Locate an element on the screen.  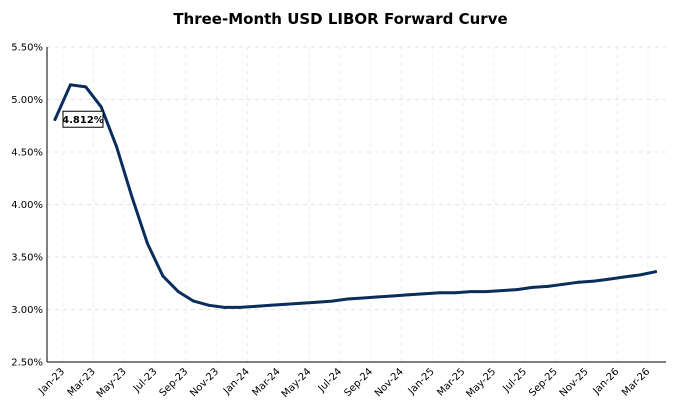
x-tick-label: Jan-23 is located at coordinates (51, 381).